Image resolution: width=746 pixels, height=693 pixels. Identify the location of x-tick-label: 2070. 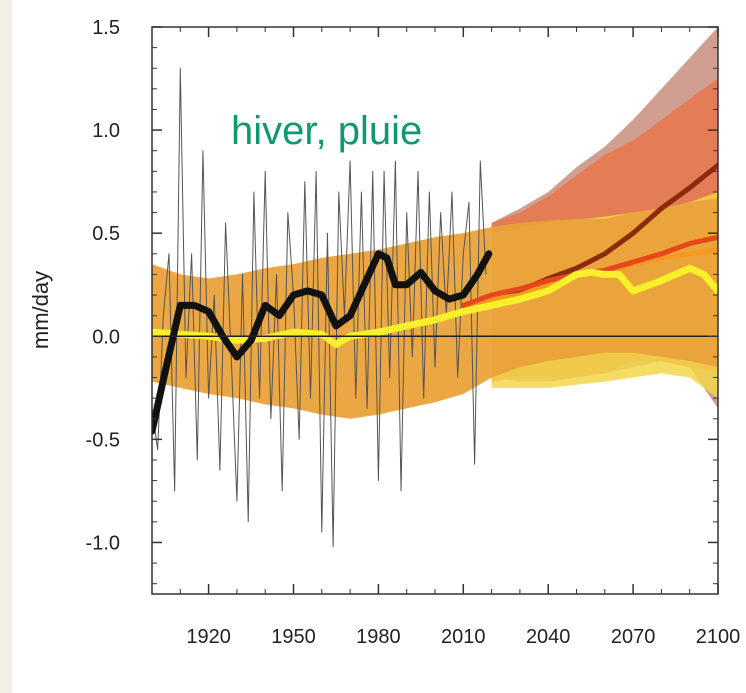
(633, 637).